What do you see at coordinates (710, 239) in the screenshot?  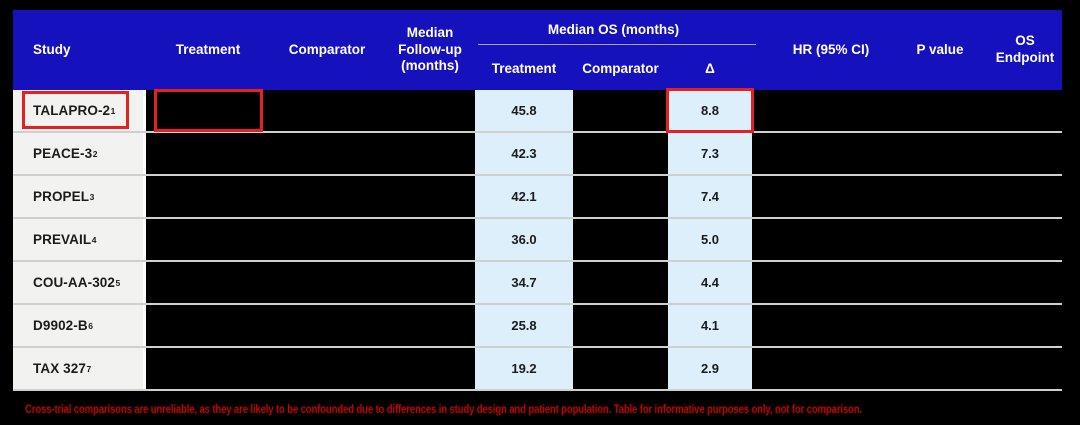 I see `os-delta-cell: 5.0` at bounding box center [710, 239].